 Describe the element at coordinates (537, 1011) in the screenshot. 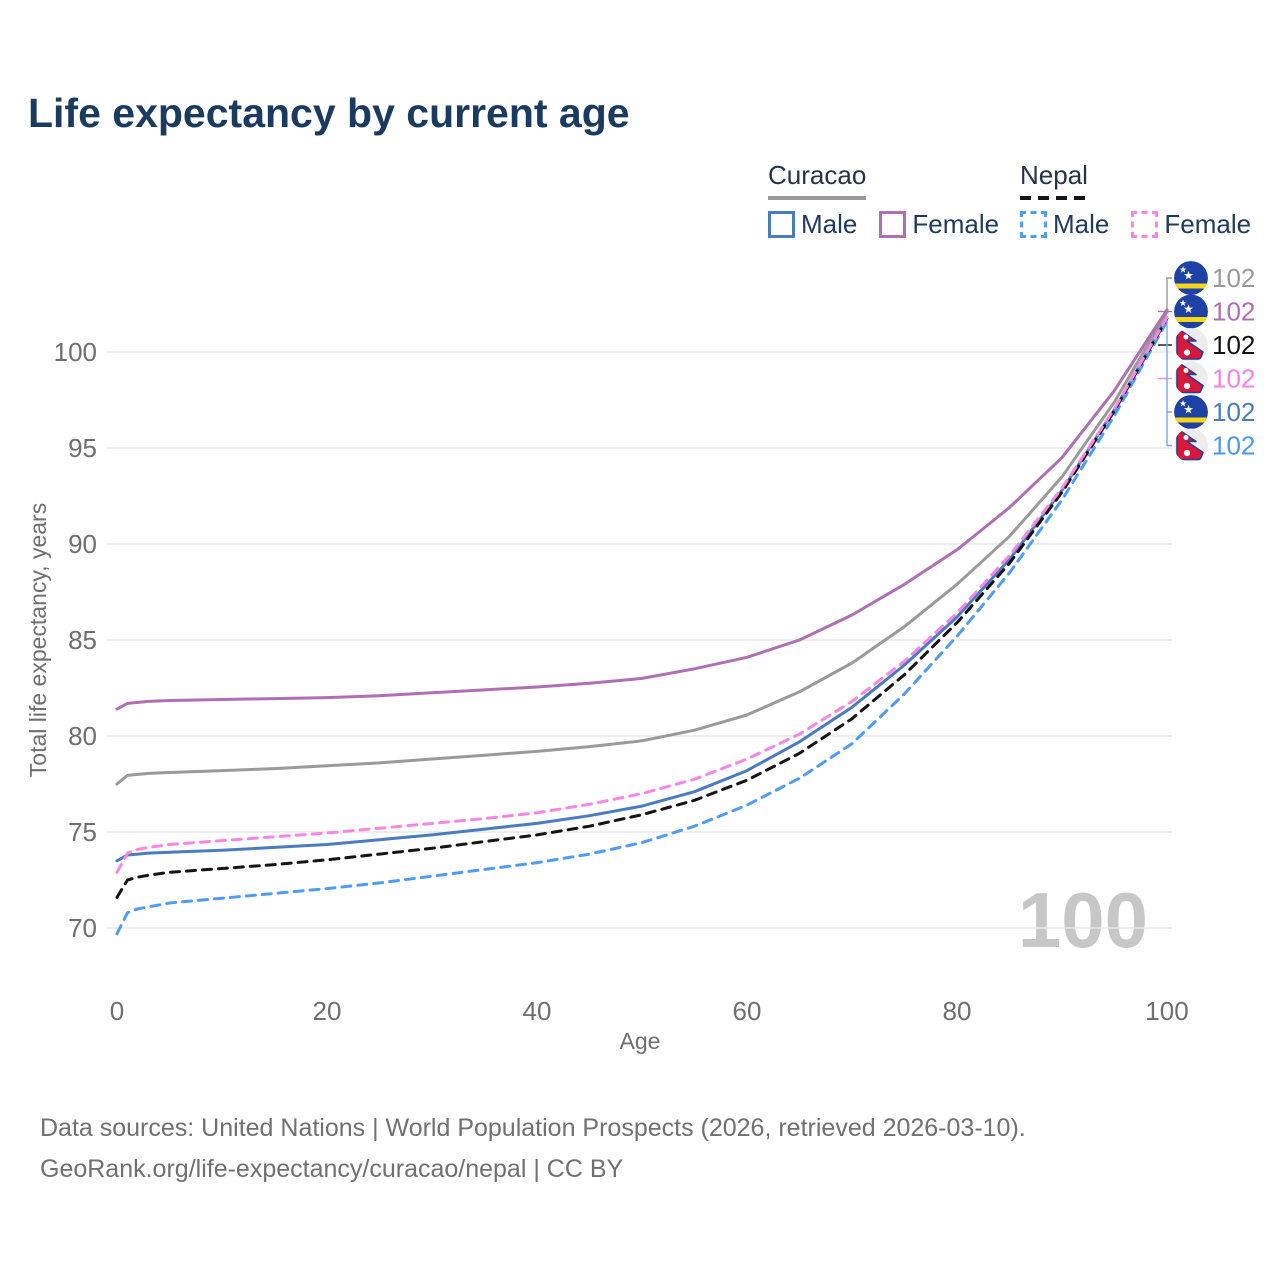

I see `x-tick-label: 40` at that location.